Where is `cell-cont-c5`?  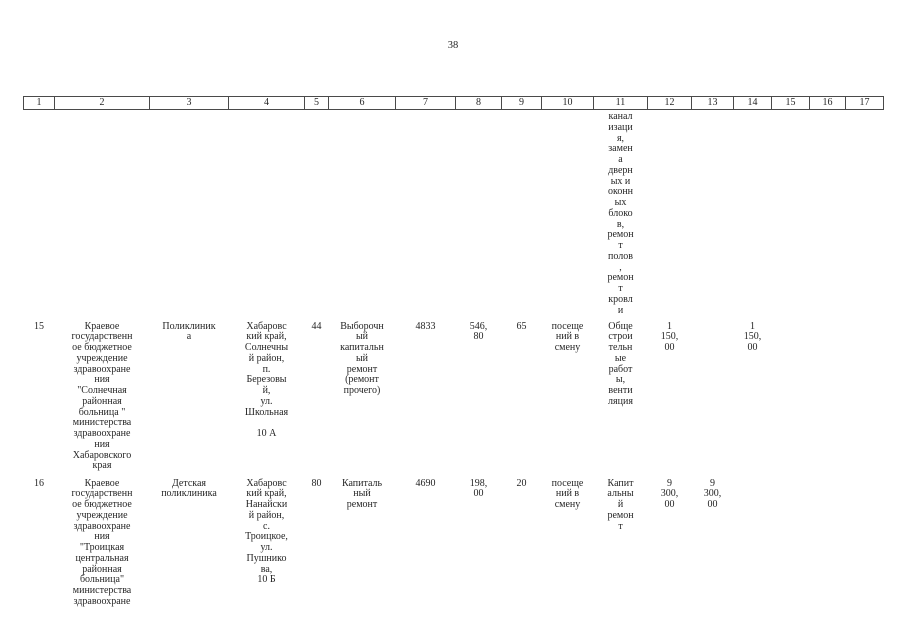
cell-cont-c5 is located at coordinates (317, 213).